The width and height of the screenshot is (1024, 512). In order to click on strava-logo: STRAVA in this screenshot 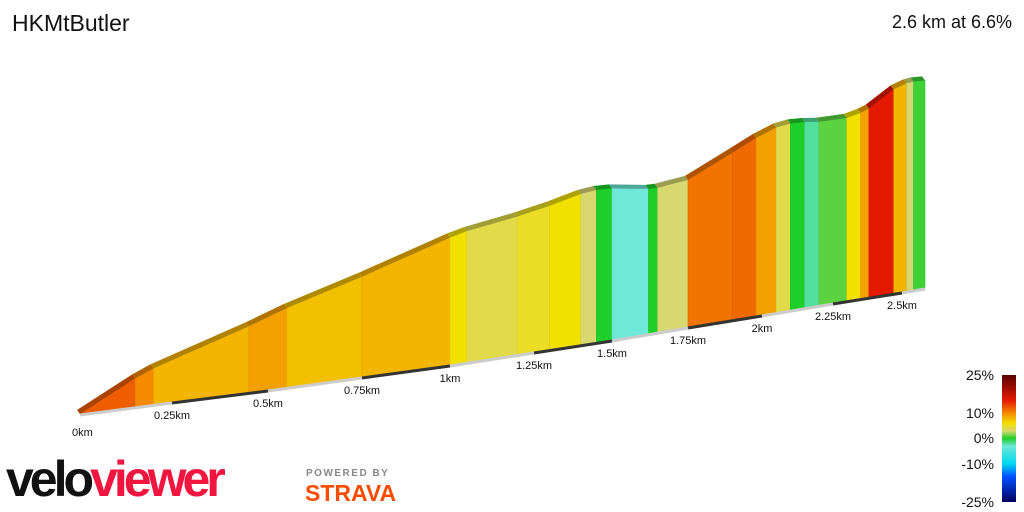, I will do `click(351, 493)`.